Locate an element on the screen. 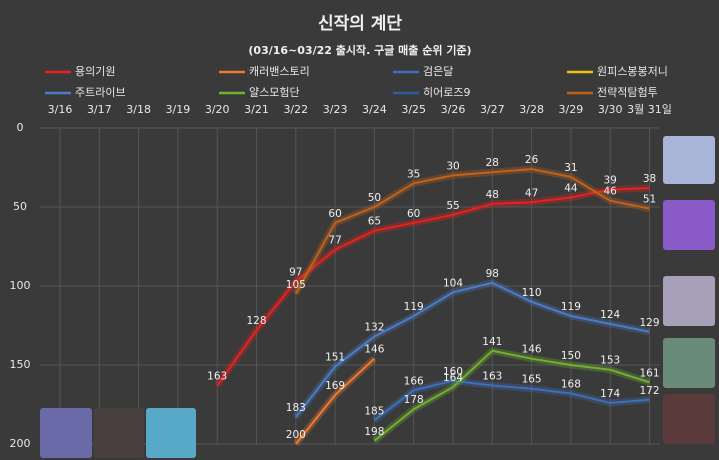 The height and width of the screenshot is (460, 719). data-label: 55 is located at coordinates (452, 206).